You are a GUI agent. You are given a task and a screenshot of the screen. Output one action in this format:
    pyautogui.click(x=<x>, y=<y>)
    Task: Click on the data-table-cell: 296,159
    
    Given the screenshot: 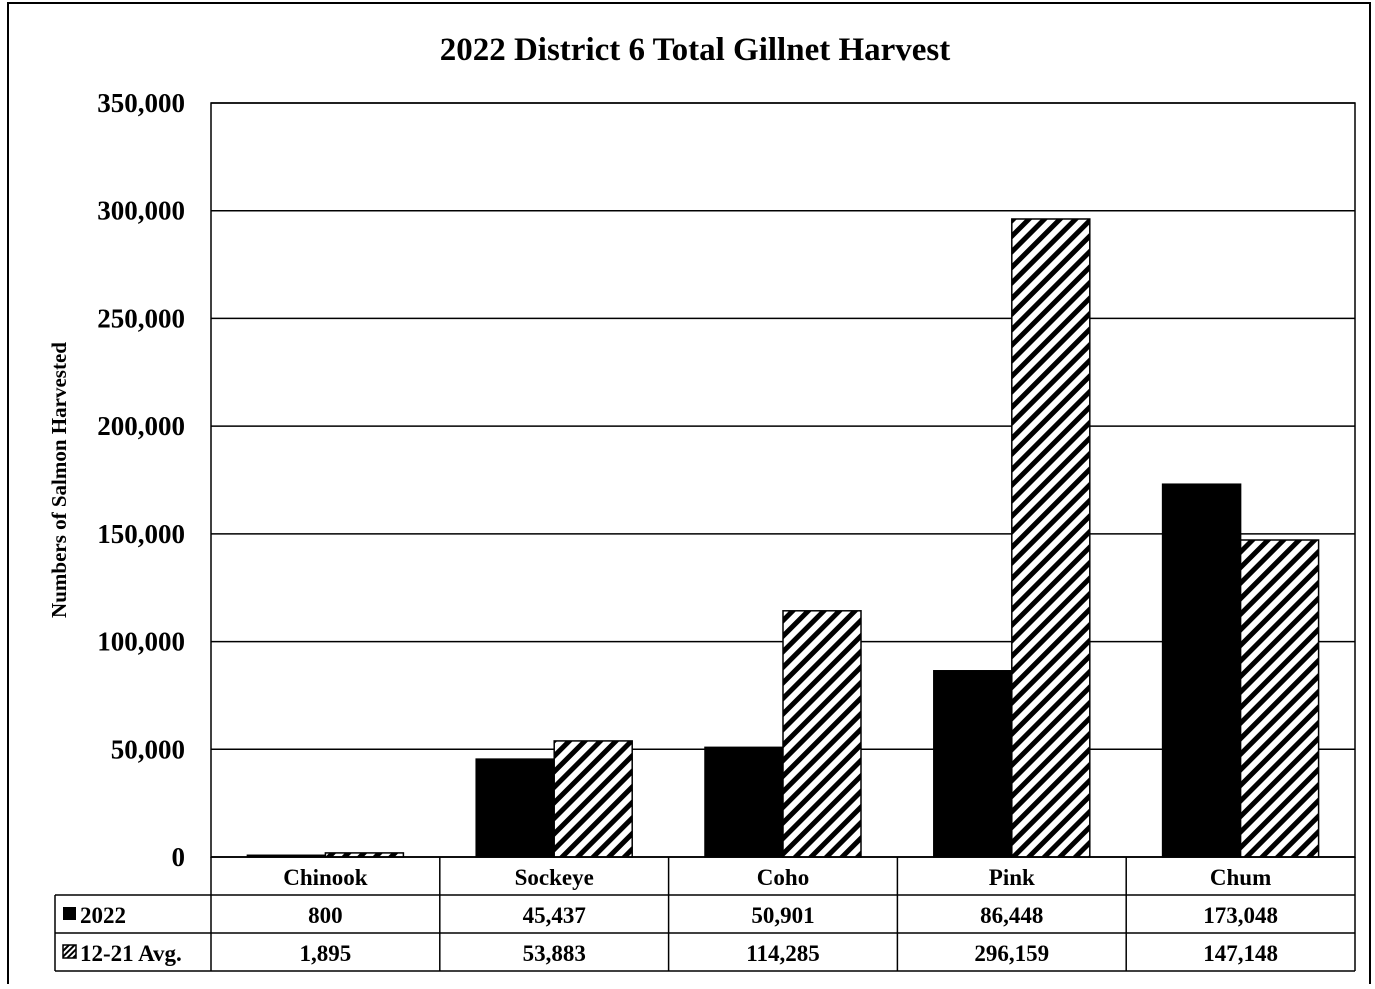 What is the action you would take?
    pyautogui.click(x=1011, y=953)
    